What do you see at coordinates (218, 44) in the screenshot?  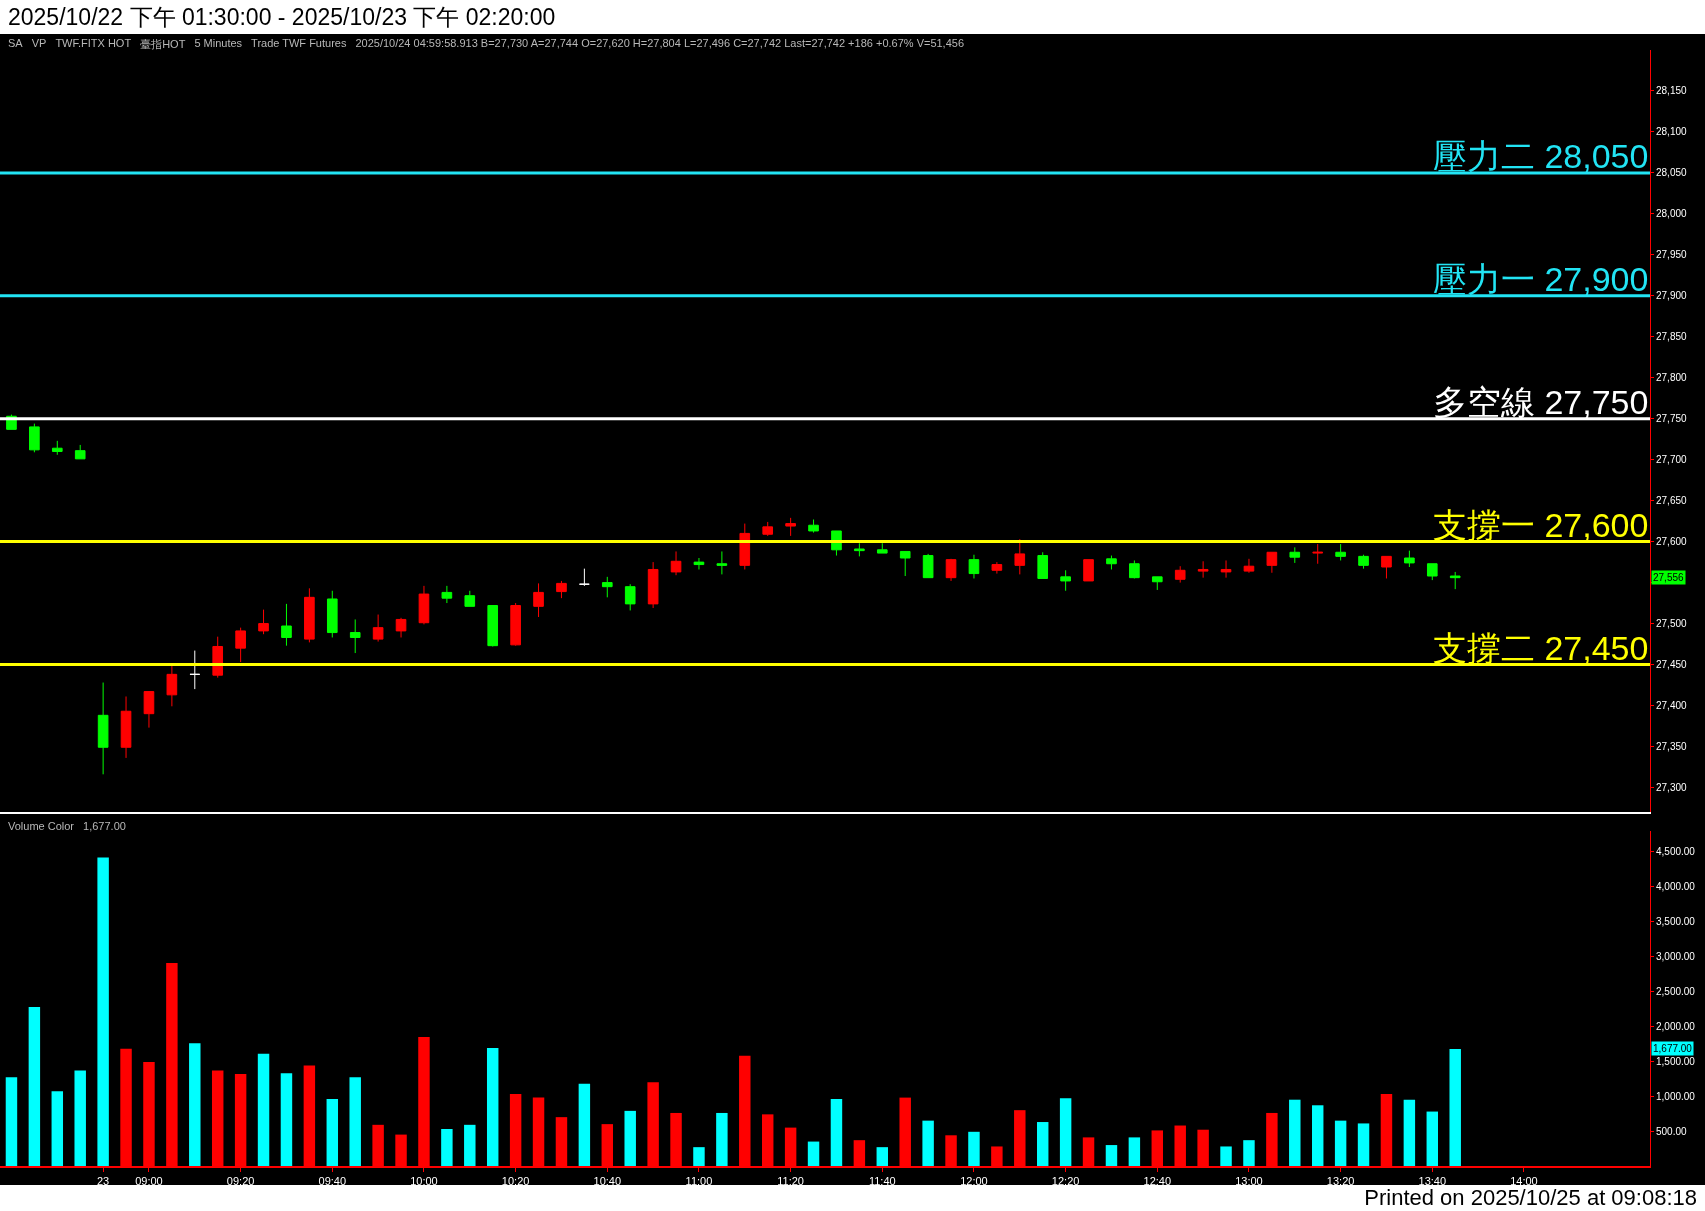 I see `text: 5 Minutes` at bounding box center [218, 44].